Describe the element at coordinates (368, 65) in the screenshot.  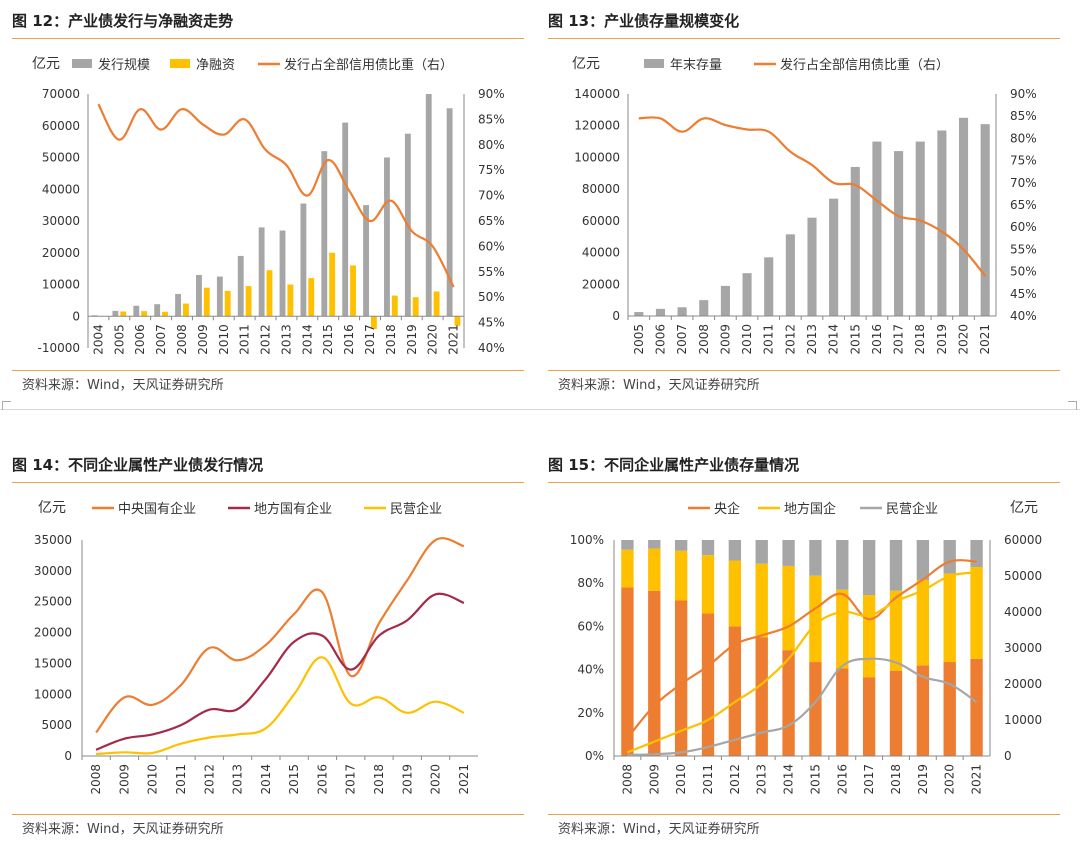
I see `legend-label-2: 发行占全部信用债比重（右）` at that location.